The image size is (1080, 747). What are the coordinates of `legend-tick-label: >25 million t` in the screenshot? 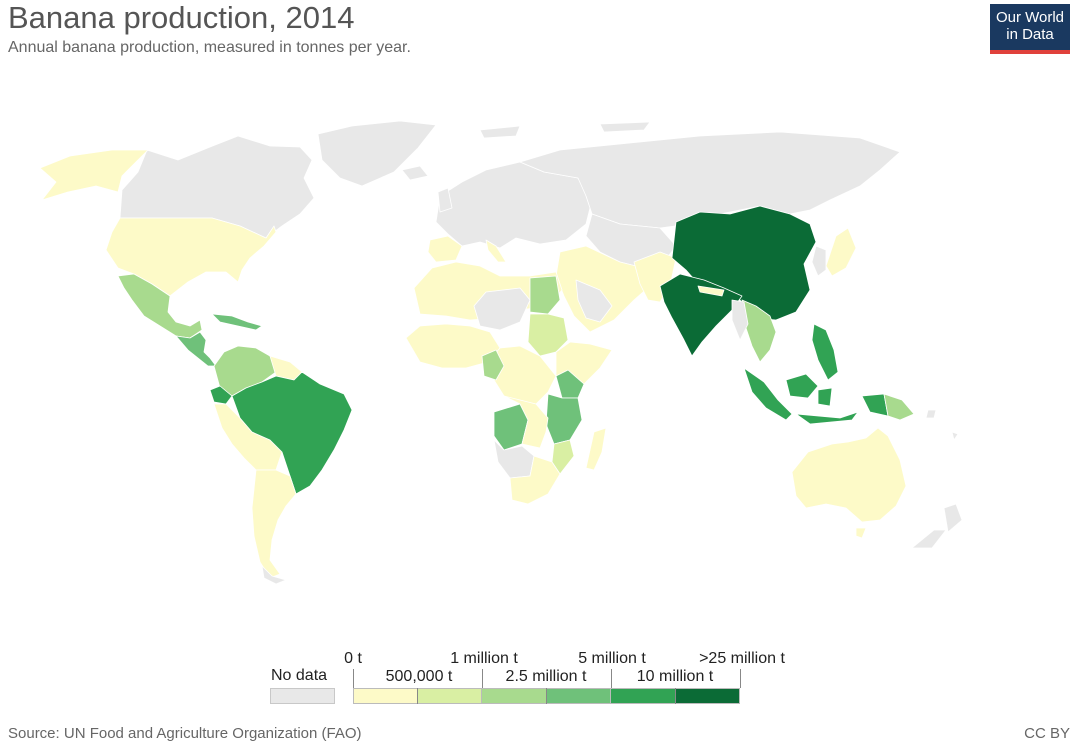 It's located at (742, 658).